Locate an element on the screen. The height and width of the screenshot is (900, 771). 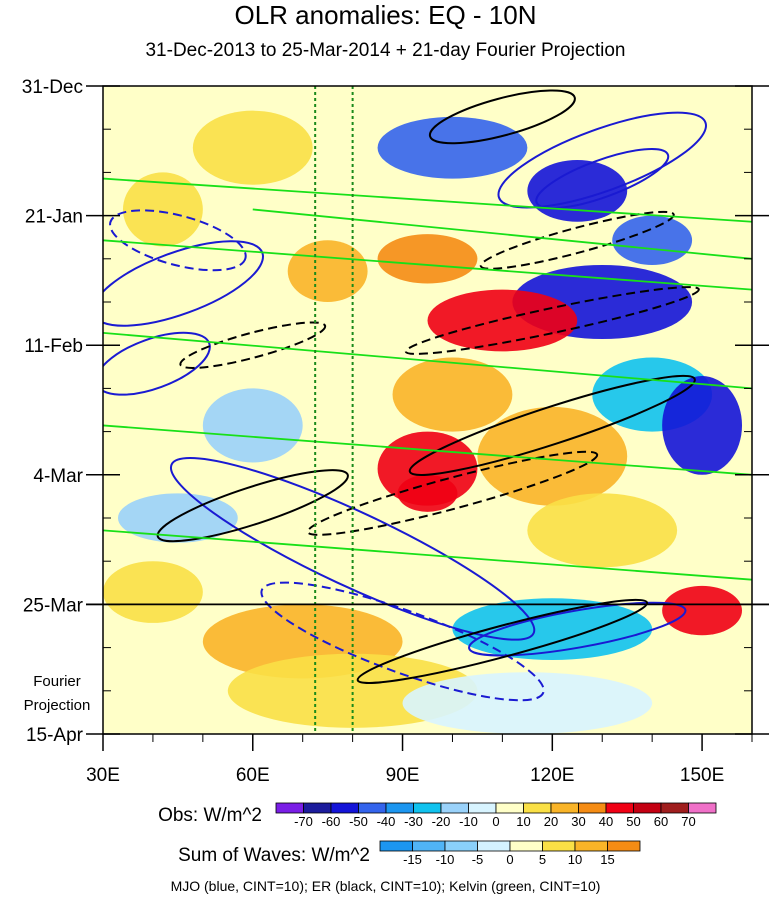
y-tick-label: 4-Mar is located at coordinates (58, 476).